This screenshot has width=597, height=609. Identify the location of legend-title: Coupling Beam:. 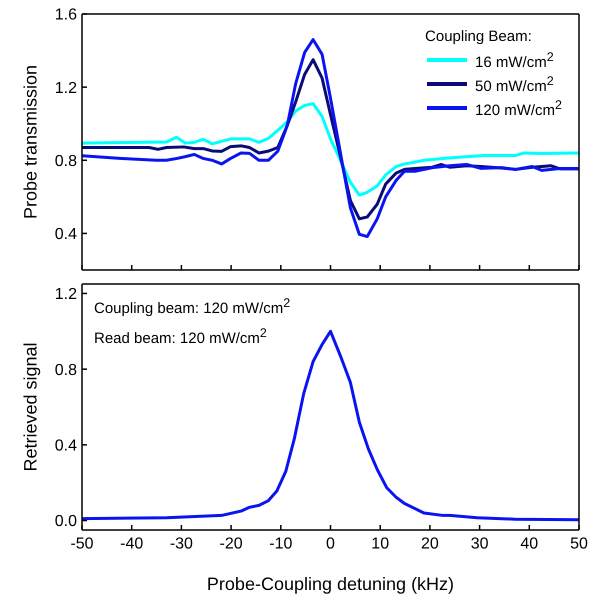
(478, 36).